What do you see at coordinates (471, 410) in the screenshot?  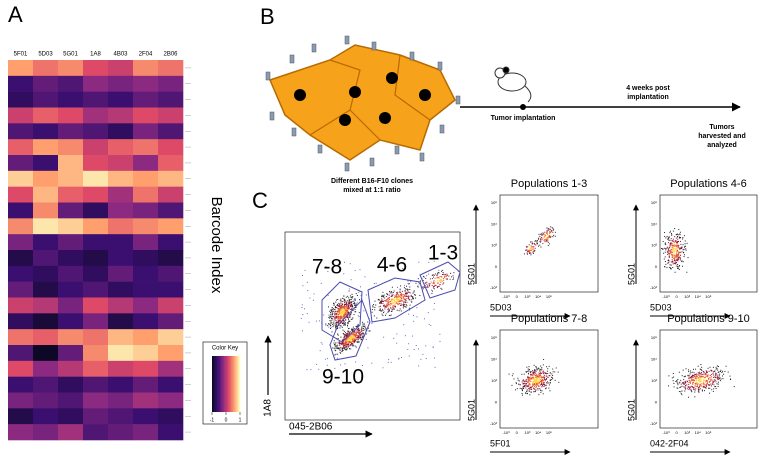 I see `y-axis-label: 5G01` at bounding box center [471, 410].